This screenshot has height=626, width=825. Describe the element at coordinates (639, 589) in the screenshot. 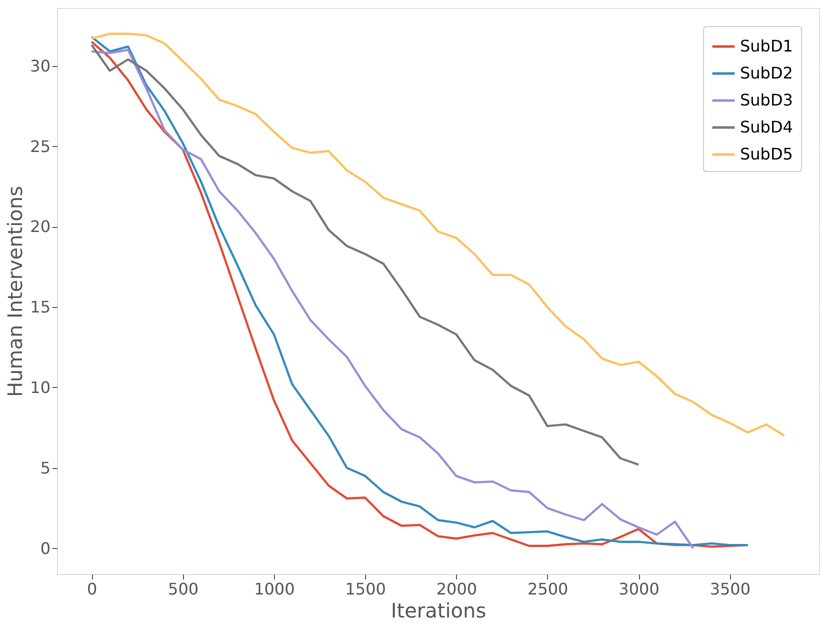

I see `x-tick-label: 3000` at that location.